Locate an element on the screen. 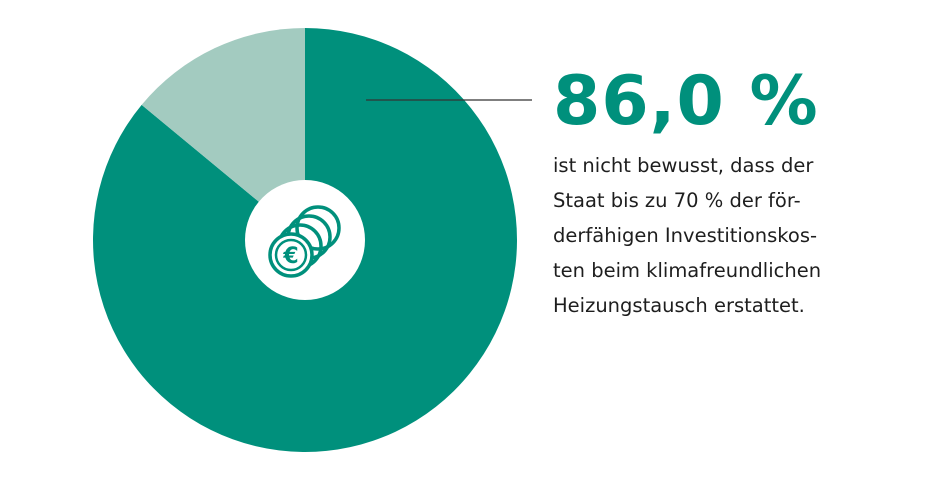 This screenshot has width=940, height=480. description-line: derfähigen Investitionskos- is located at coordinates (685, 235).